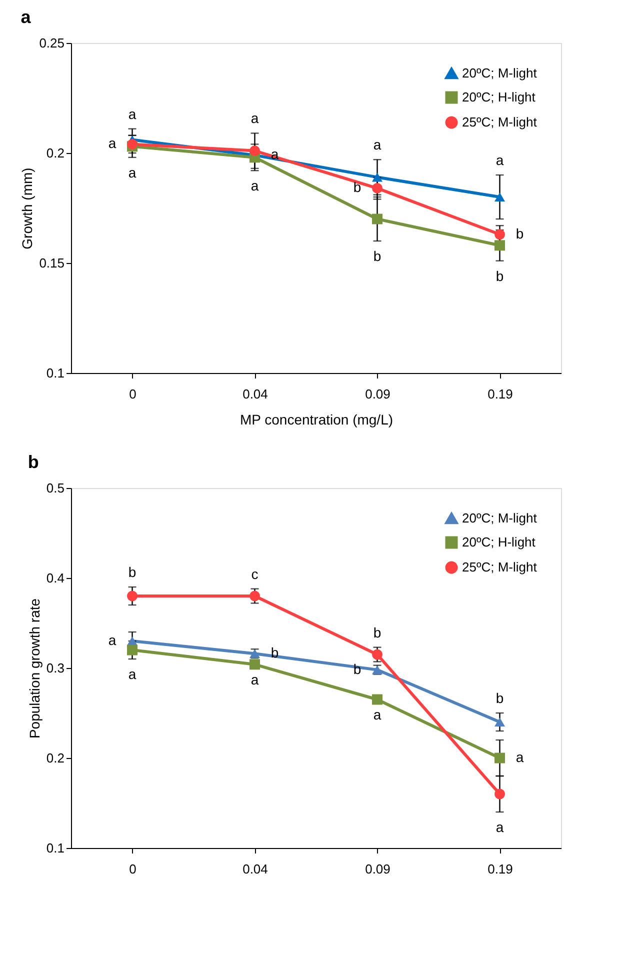  Describe the element at coordinates (33, 462) in the screenshot. I see `chart-title: b` at that location.